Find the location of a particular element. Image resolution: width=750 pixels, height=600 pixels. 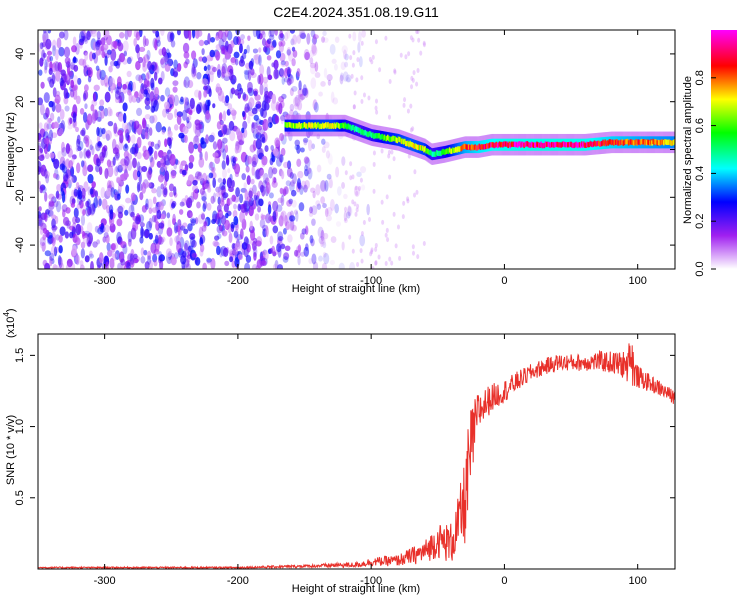

x-tick-label: 100 is located at coordinates (638, 581).